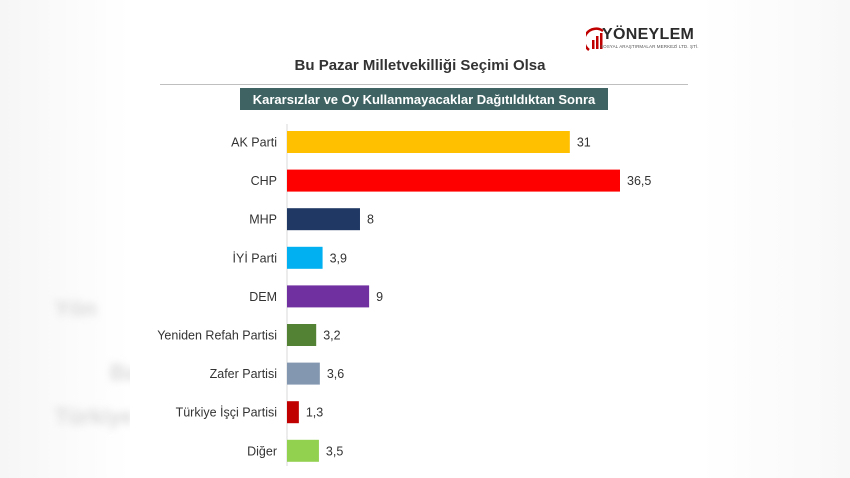 Image resolution: width=850 pixels, height=478 pixels. I want to click on logo-icon, so click(595, 39).